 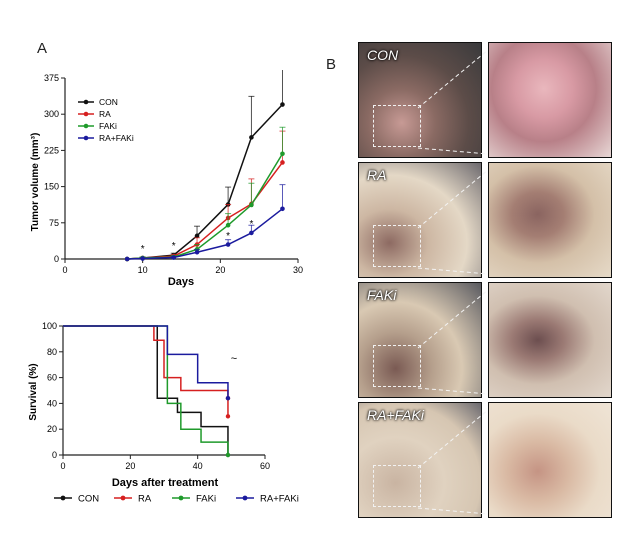 I want to click on volume-y-tick-label: 150, so click(x=51, y=187).